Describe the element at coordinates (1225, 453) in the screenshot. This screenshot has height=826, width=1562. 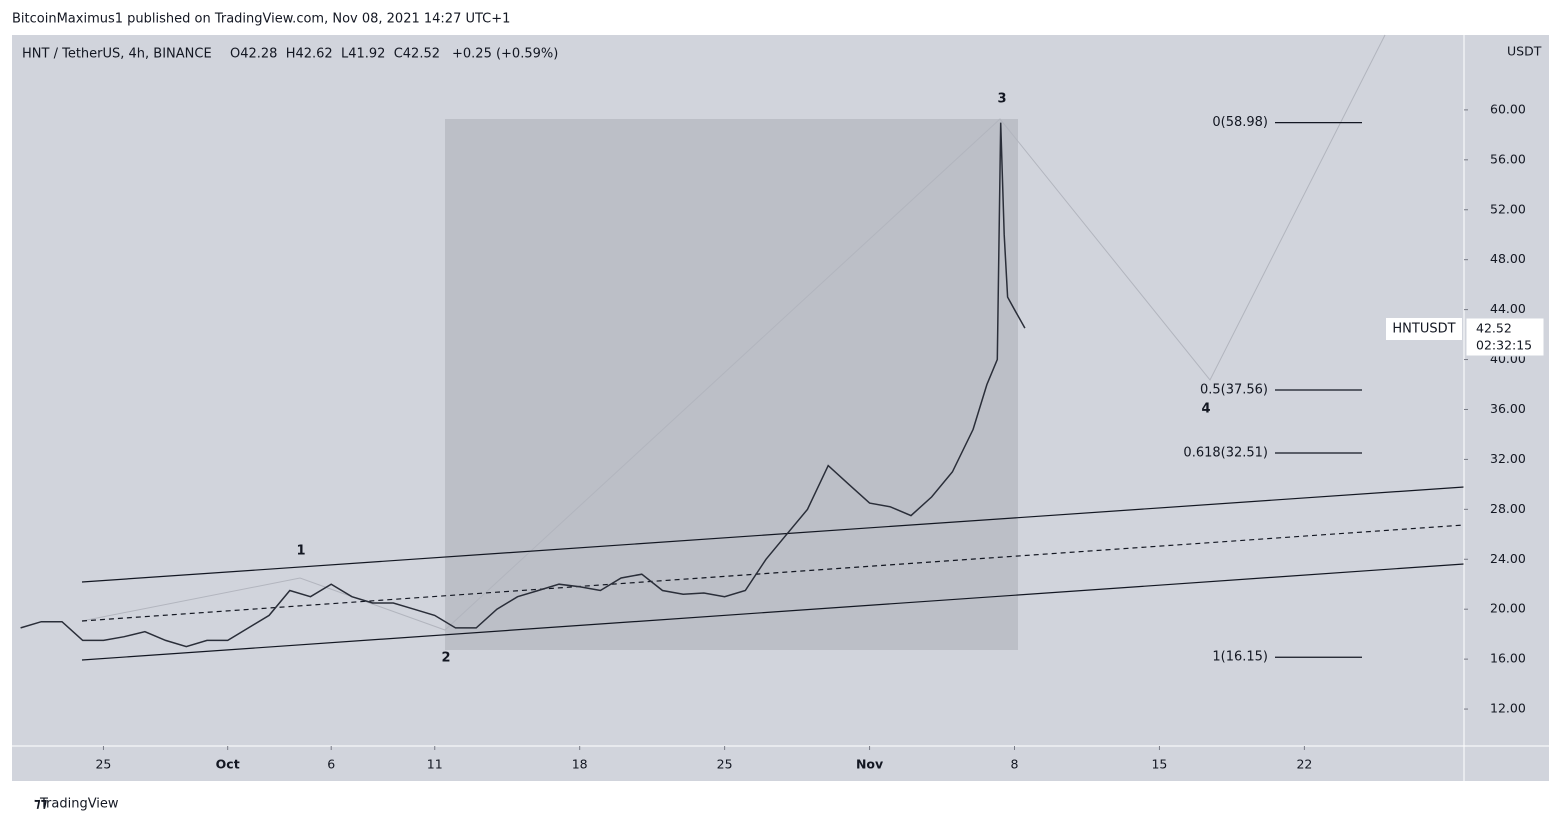
I see `fib-label: 0.618(32.51)` at that location.